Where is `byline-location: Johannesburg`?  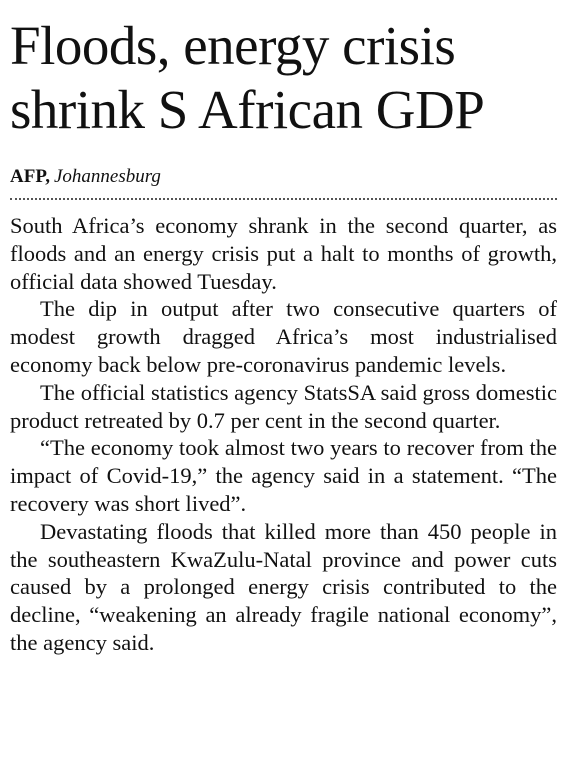
byline-location: Johannesburg is located at coordinates (107, 176).